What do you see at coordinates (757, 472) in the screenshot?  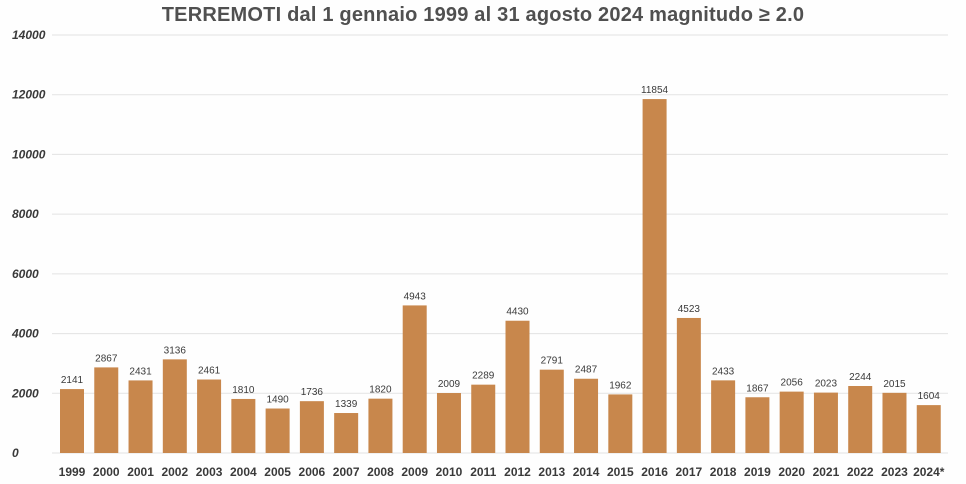 I see `x-tick-label: 2019` at bounding box center [757, 472].